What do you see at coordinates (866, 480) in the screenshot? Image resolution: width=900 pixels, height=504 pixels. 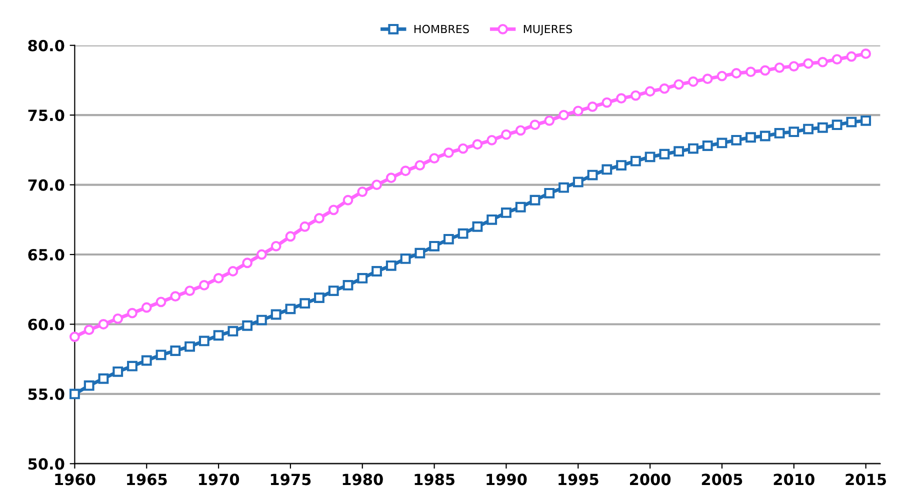 I see `x-tick-label: 2015` at bounding box center [866, 480].